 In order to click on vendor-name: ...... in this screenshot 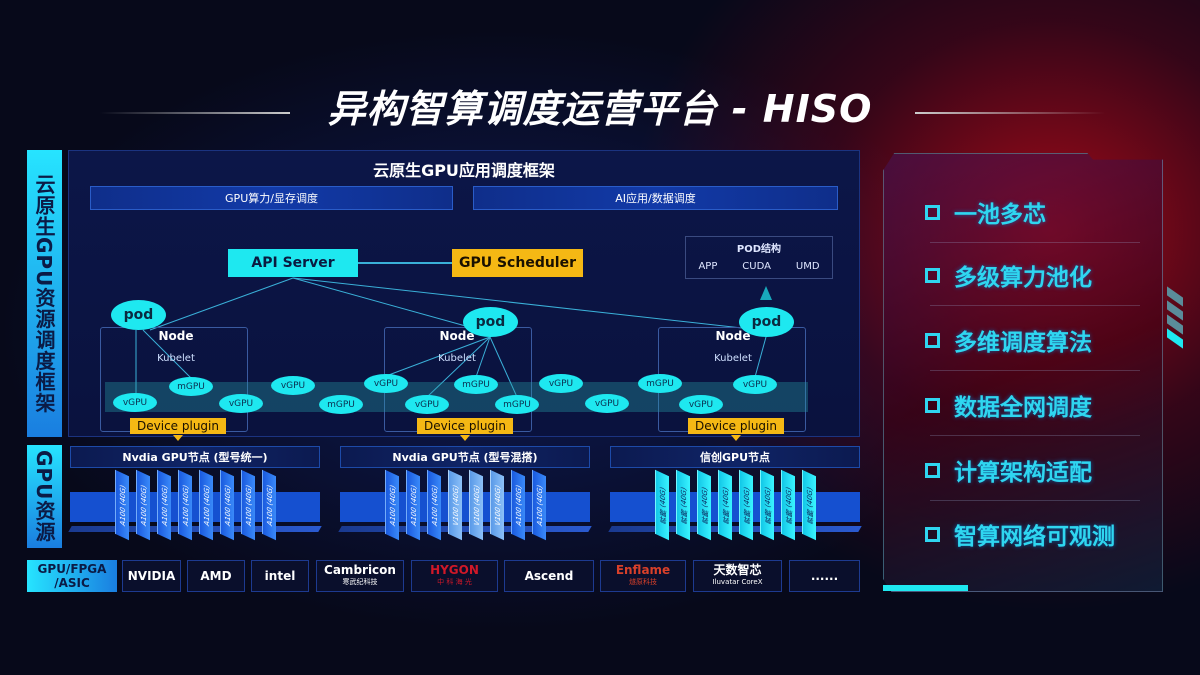, I will do `click(824, 576)`.